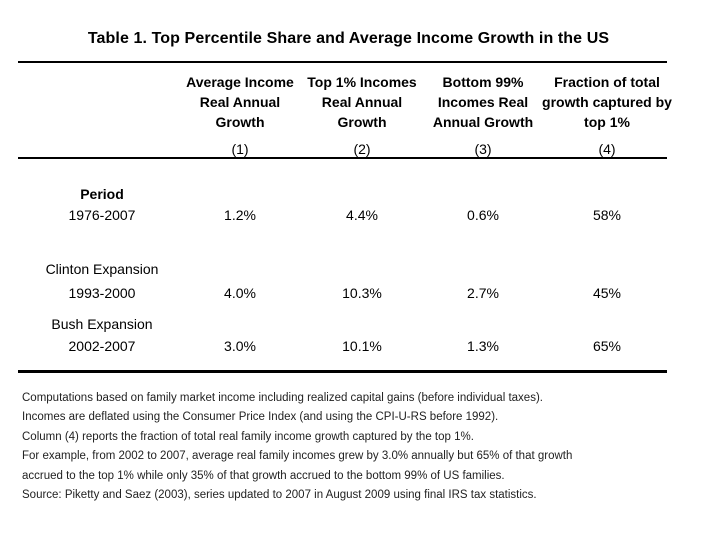 This screenshot has height=540, width=720. I want to click on header-line: top 1%, so click(607, 122).